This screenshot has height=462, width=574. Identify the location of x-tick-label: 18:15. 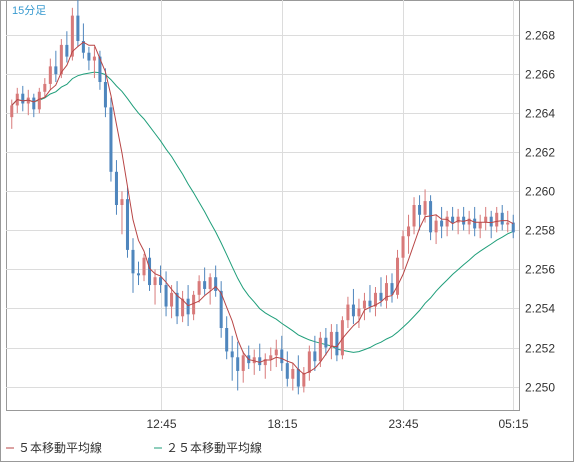
(282, 424).